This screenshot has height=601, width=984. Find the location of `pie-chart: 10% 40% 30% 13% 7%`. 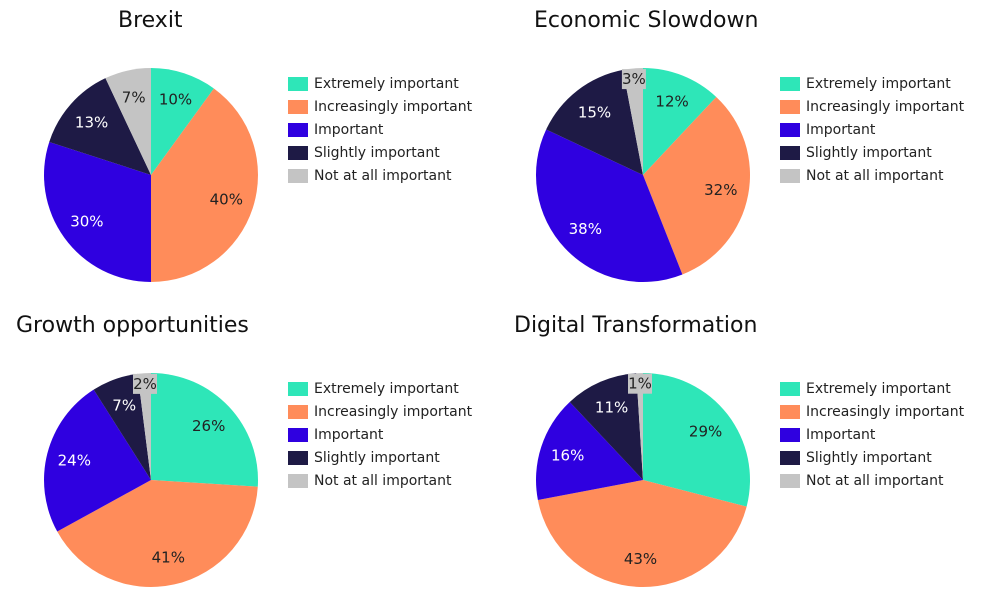

pie-chart: 10% 40% 30% 13% 7% is located at coordinates (151, 175).